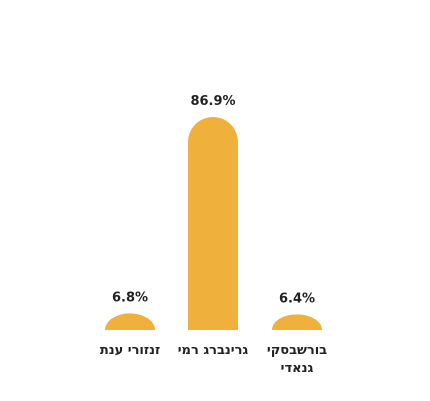 This screenshot has width=430, height=401. I want to click on value-label: 6.8%, so click(130, 297).